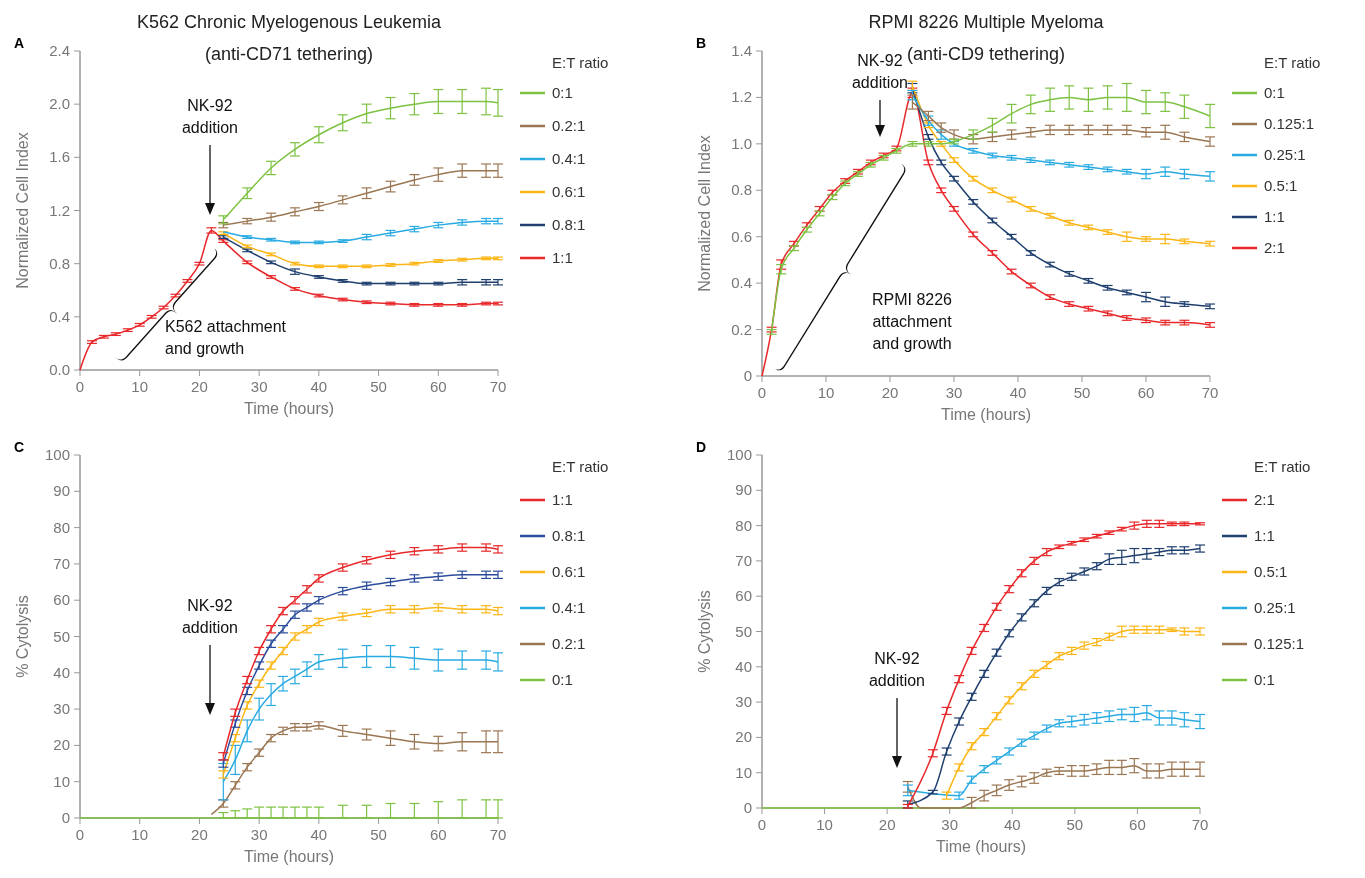 The height and width of the screenshot is (878, 1365). I want to click on annotation: K562 attachment and growth, so click(226, 337).